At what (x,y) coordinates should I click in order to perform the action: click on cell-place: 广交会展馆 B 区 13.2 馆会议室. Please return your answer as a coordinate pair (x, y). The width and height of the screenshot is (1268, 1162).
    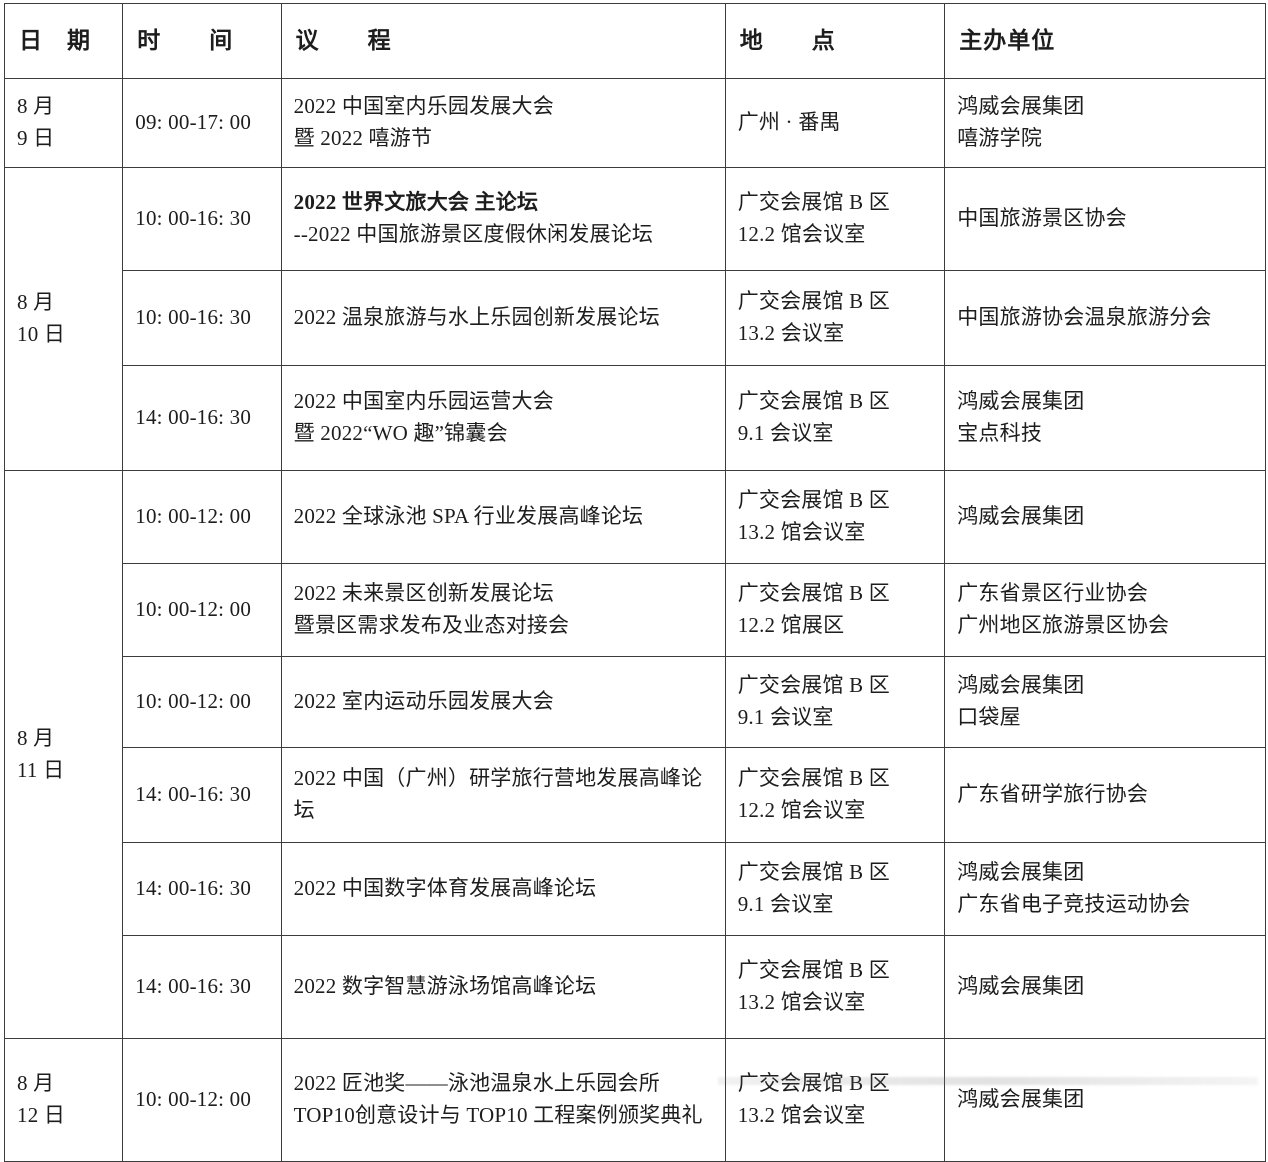
    Looking at the image, I should click on (835, 517).